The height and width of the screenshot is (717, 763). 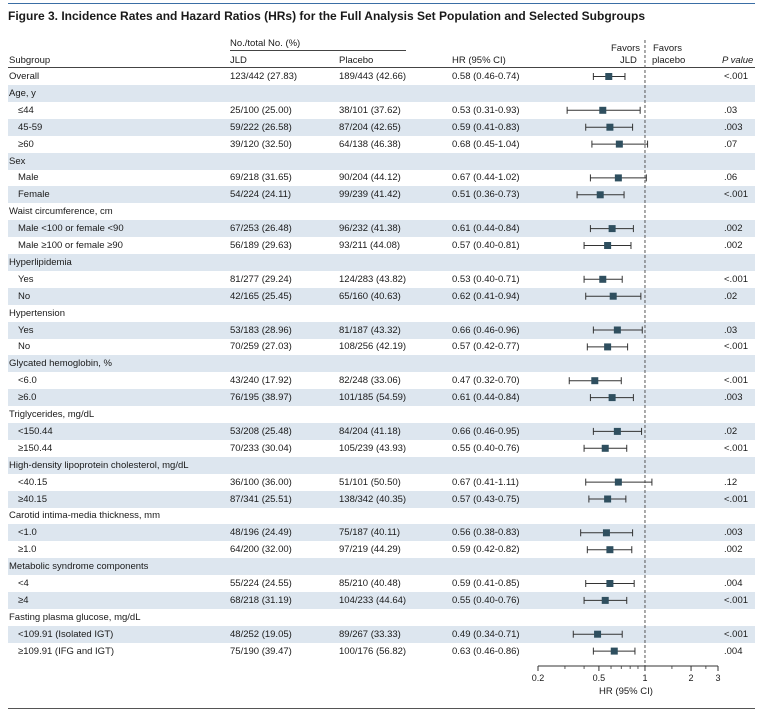 What do you see at coordinates (668, 48) in the screenshot?
I see `favors-placebo-label-1: Favors` at bounding box center [668, 48].